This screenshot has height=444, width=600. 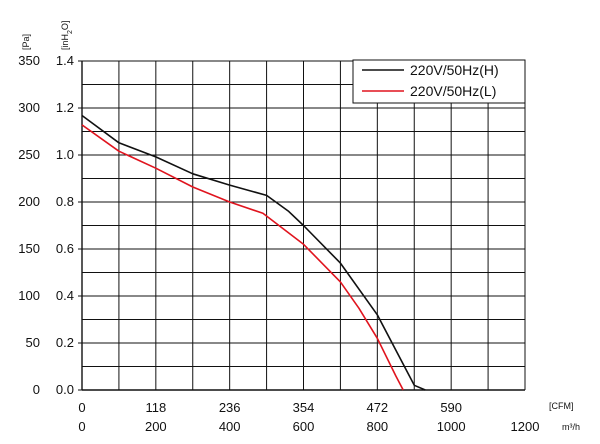 I want to click on chart-legend: 220V/50Hz(H) 220V/50Hz(L), so click(x=439, y=81).